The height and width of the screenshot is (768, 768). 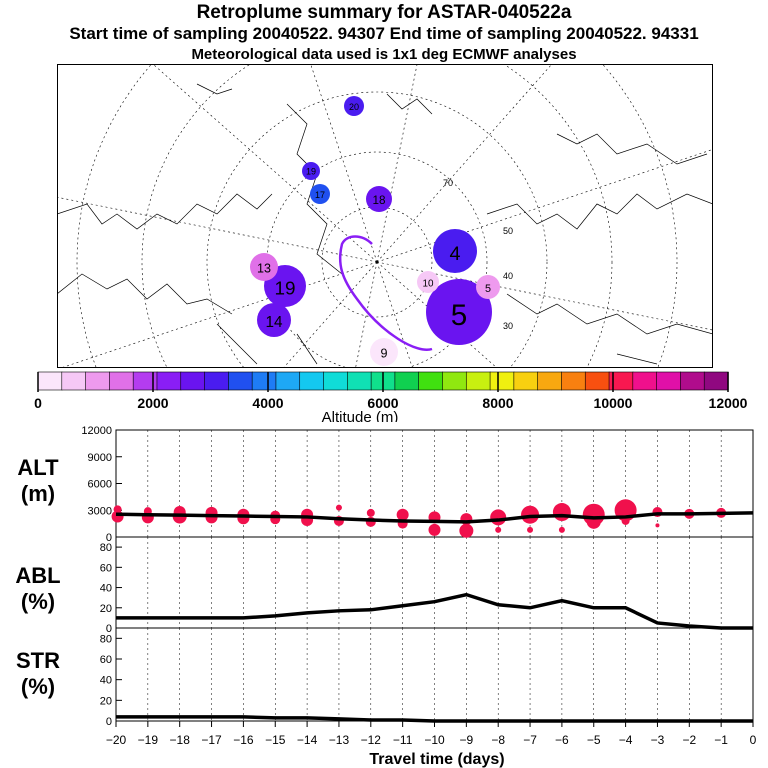 I want to click on x-tick-label: −15, so click(x=275, y=740).